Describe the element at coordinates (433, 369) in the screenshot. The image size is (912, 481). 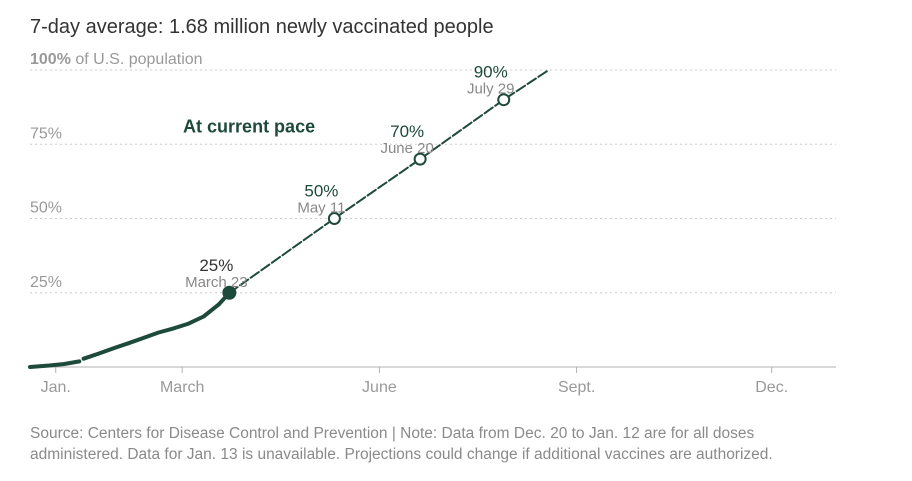
I see `x-axis` at that location.